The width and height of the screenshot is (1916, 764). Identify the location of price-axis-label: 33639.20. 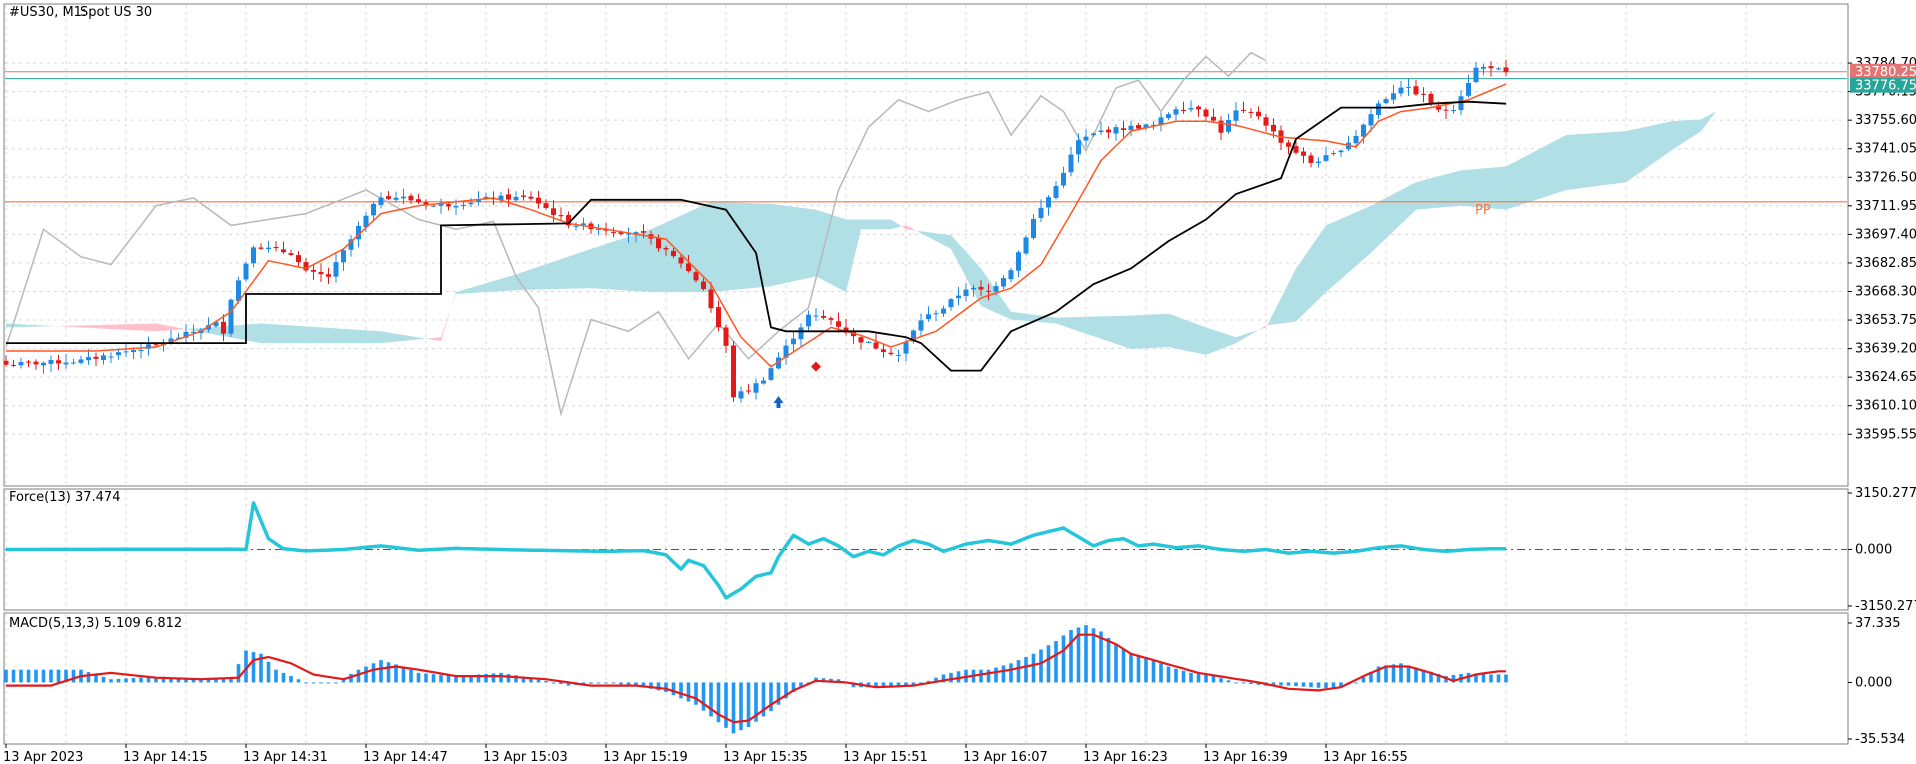
(1885, 349).